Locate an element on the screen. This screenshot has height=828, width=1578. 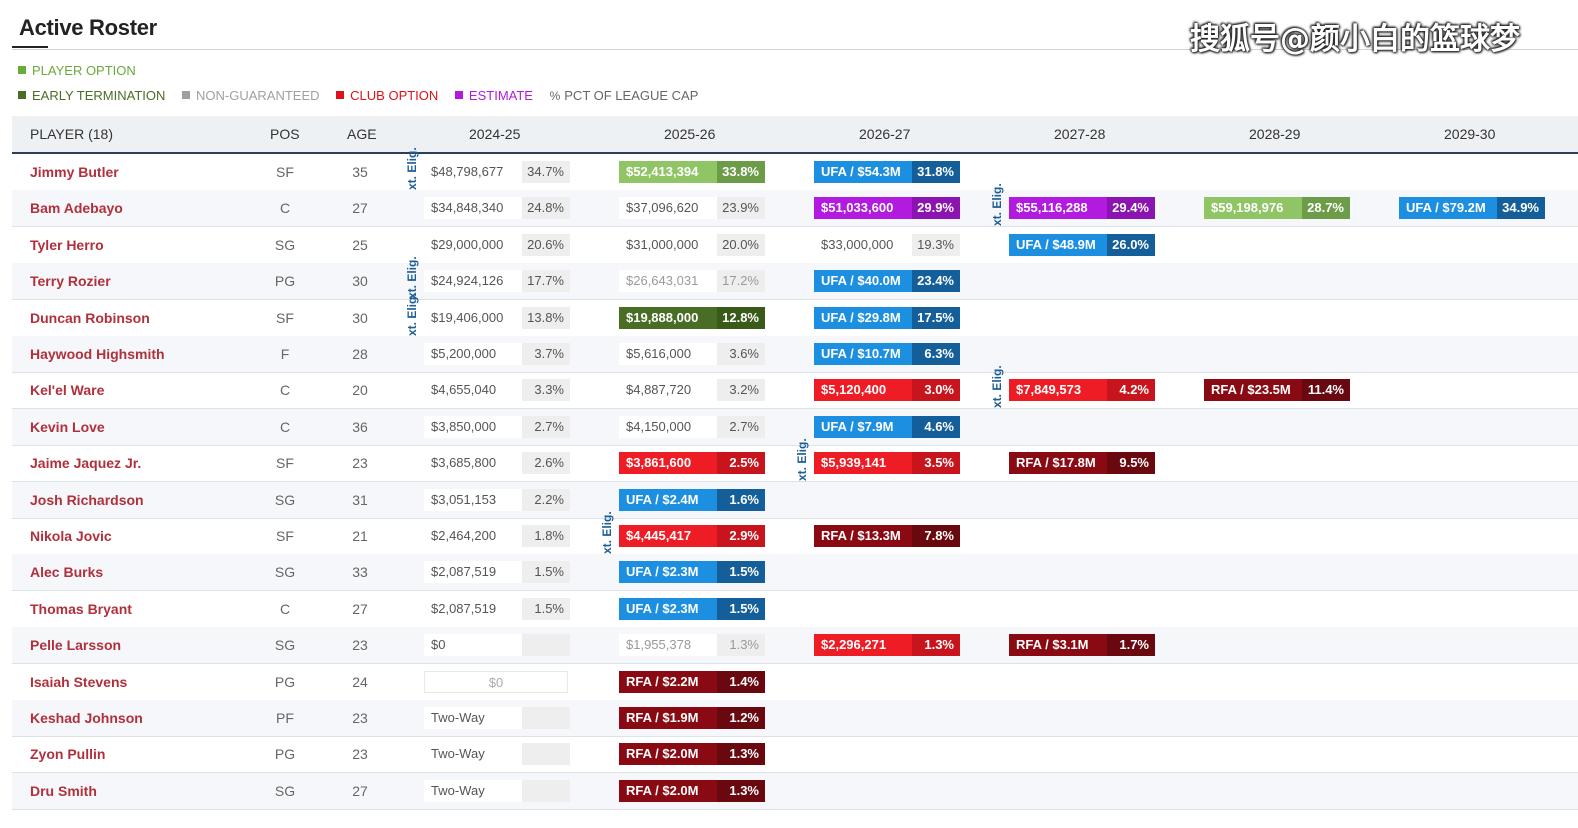
col-header-pos: POS is located at coordinates (285, 134).